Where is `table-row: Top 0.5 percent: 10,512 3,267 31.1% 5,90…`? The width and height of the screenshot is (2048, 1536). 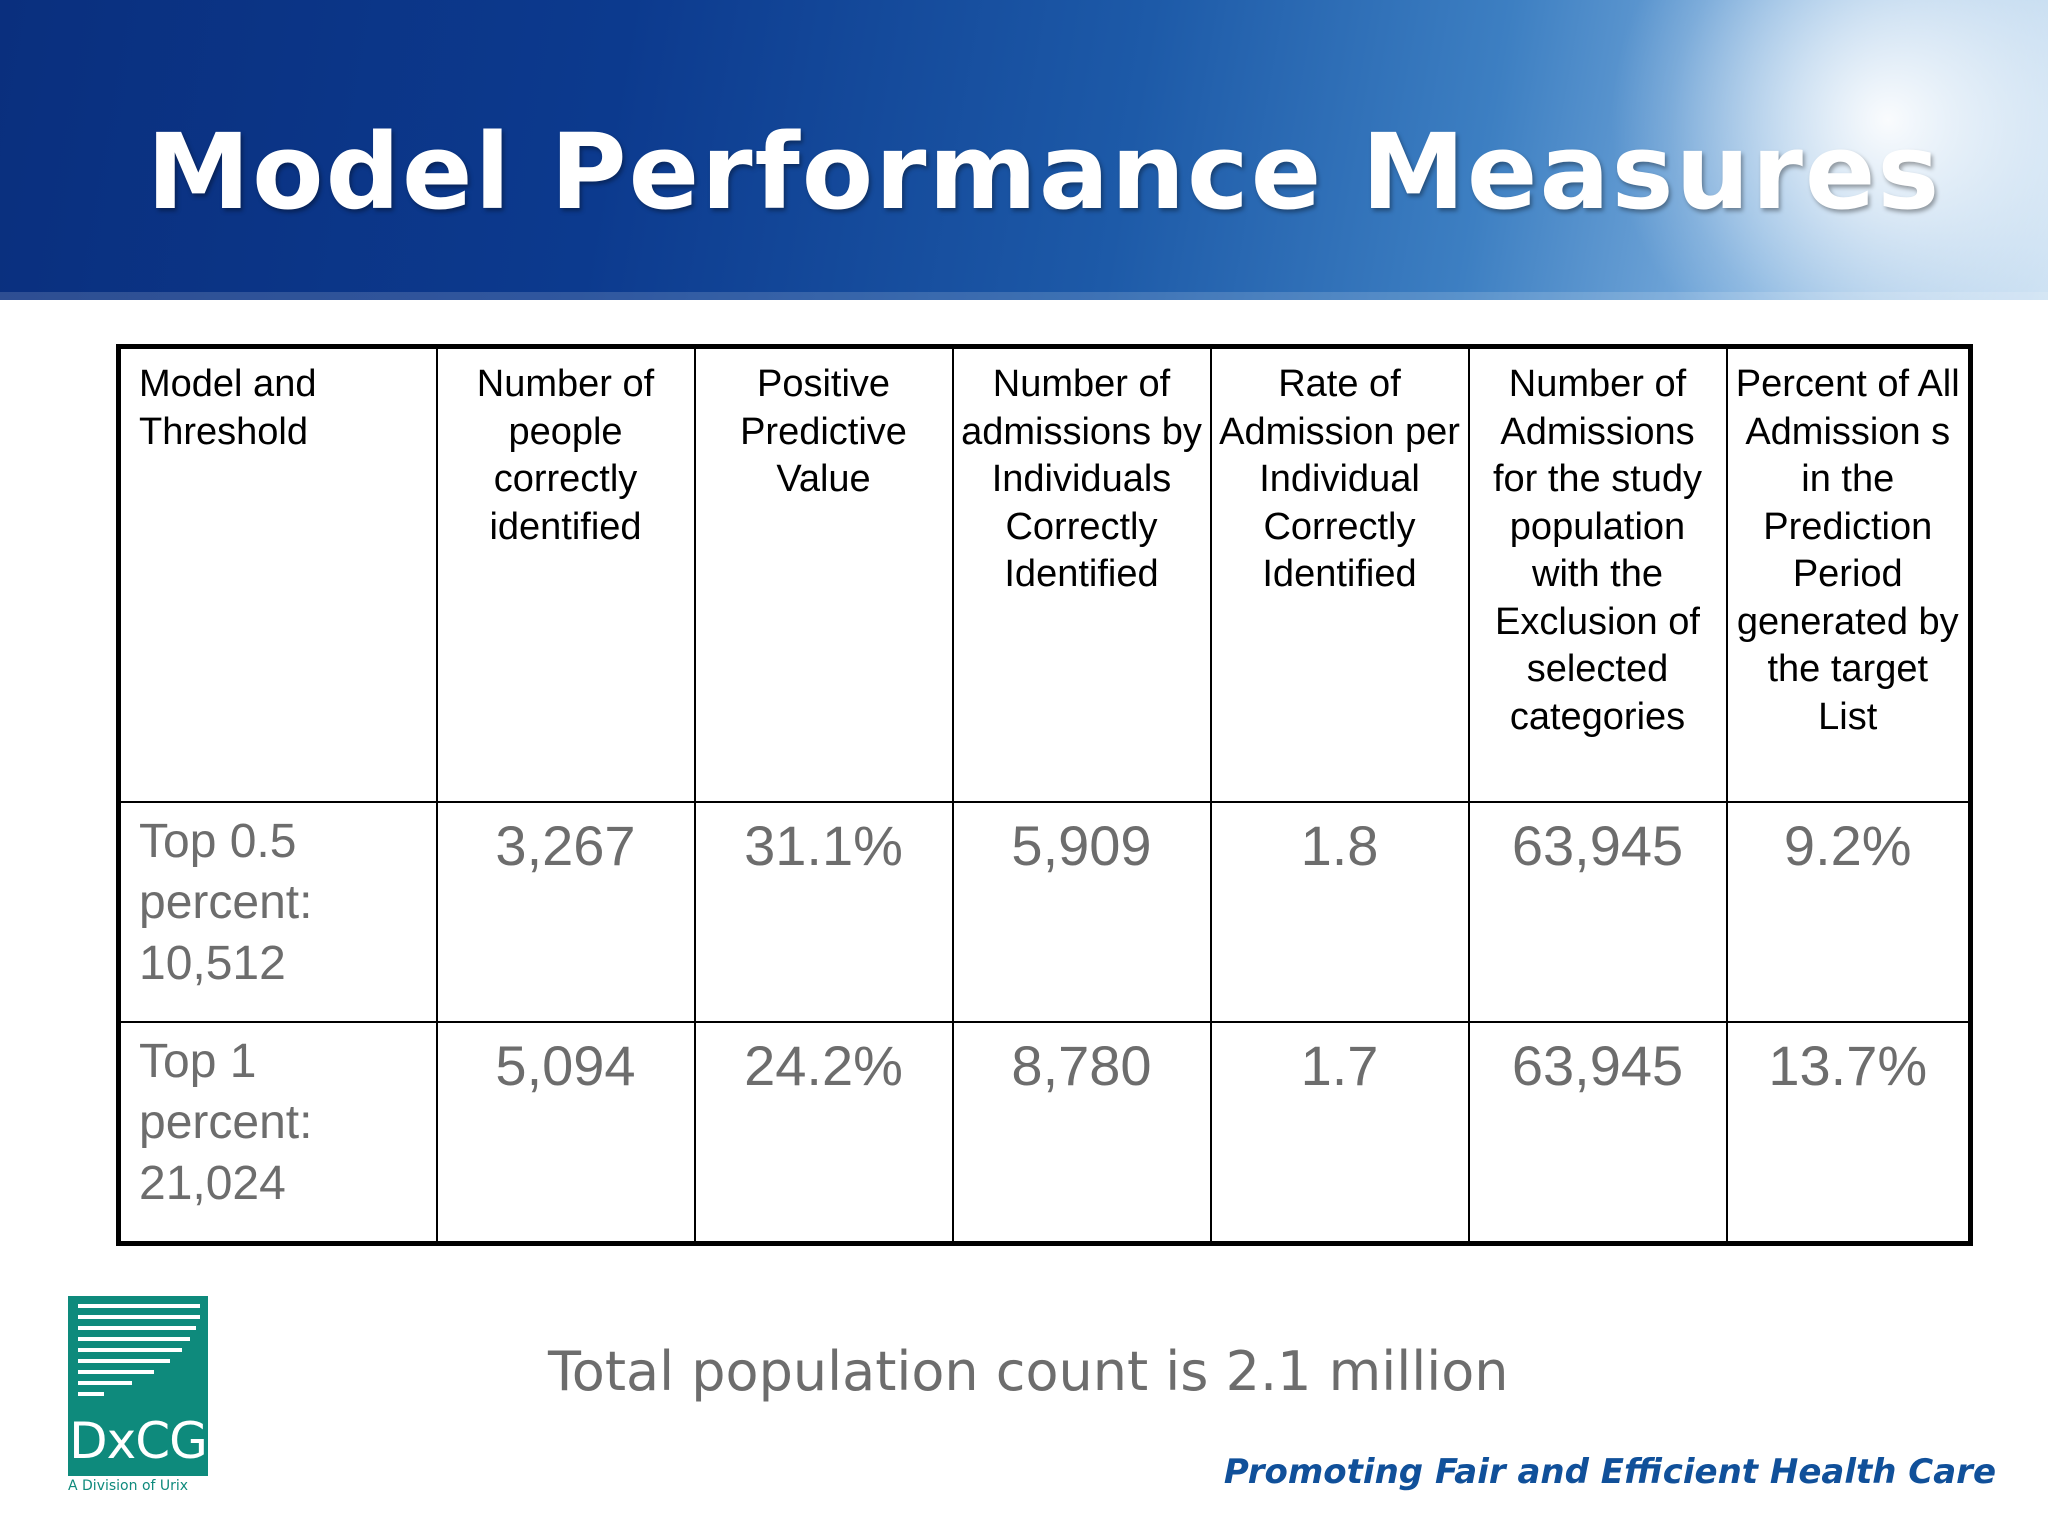
table-row: Top 0.5 percent: 10,512 3,267 31.1% 5,90… is located at coordinates (1044, 912).